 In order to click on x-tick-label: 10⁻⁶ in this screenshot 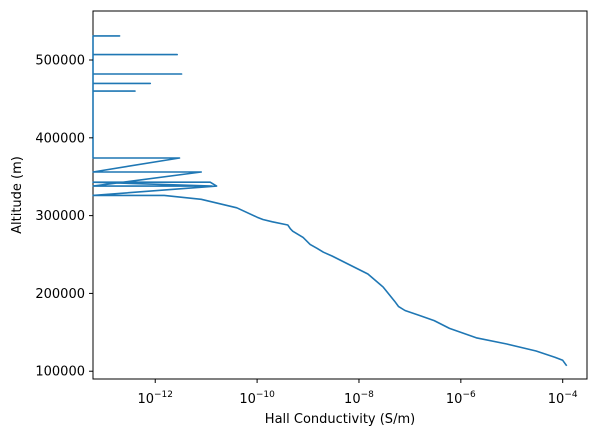, I will do `click(461, 398)`.